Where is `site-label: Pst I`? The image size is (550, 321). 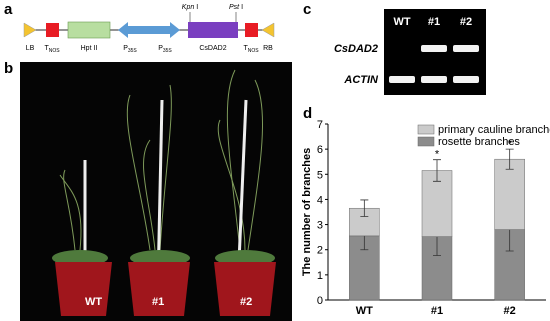
site-label: Pst I is located at coordinates (236, 7).